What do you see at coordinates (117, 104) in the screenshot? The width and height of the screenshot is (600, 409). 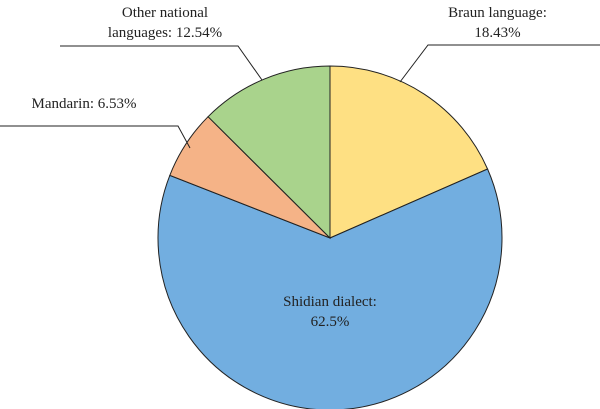 I see `value-label: 6.53%` at bounding box center [117, 104].